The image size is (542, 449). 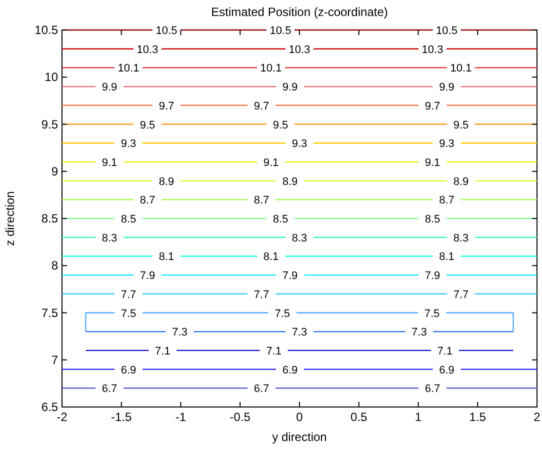 I want to click on series-label: 8.3, so click(x=110, y=238).